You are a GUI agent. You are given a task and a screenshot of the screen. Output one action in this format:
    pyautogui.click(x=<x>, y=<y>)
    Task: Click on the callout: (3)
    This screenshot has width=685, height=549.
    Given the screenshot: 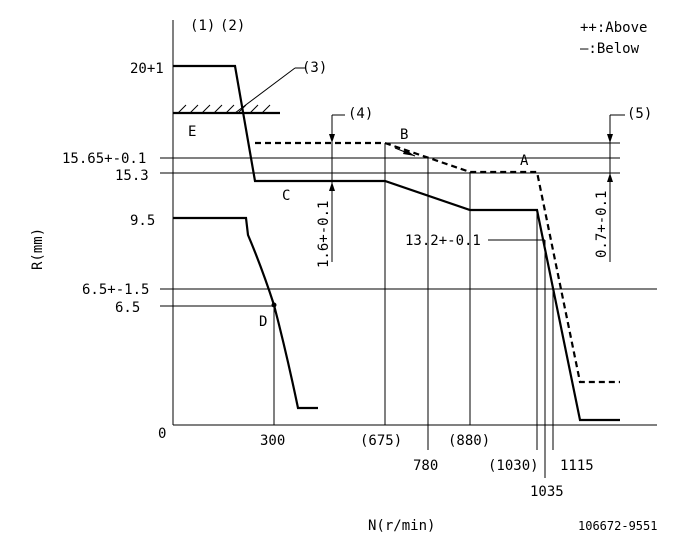 What is the action you would take?
    pyautogui.click(x=314, y=68)
    